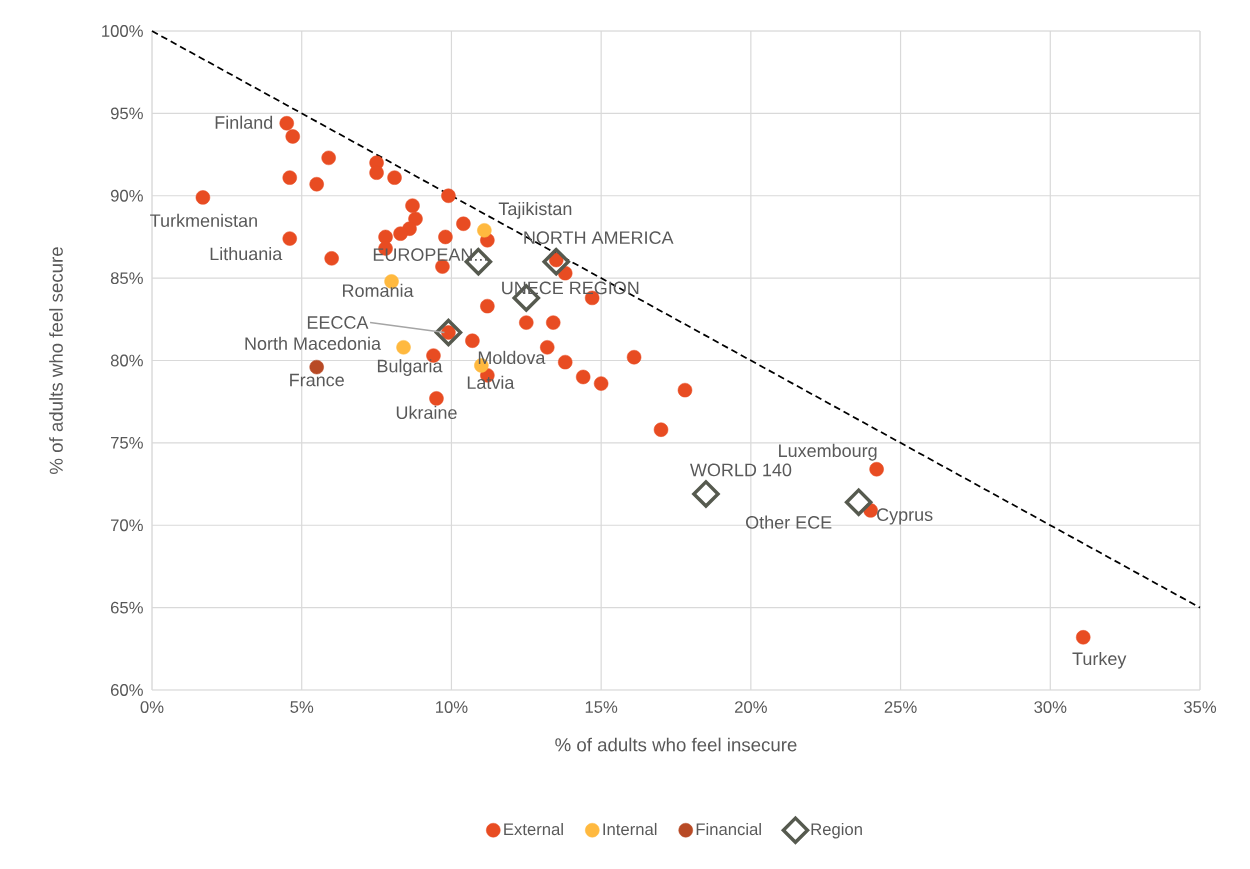  Describe the element at coordinates (56, 360) in the screenshot. I see `y-axis-title: % of adults who feel secure` at that location.